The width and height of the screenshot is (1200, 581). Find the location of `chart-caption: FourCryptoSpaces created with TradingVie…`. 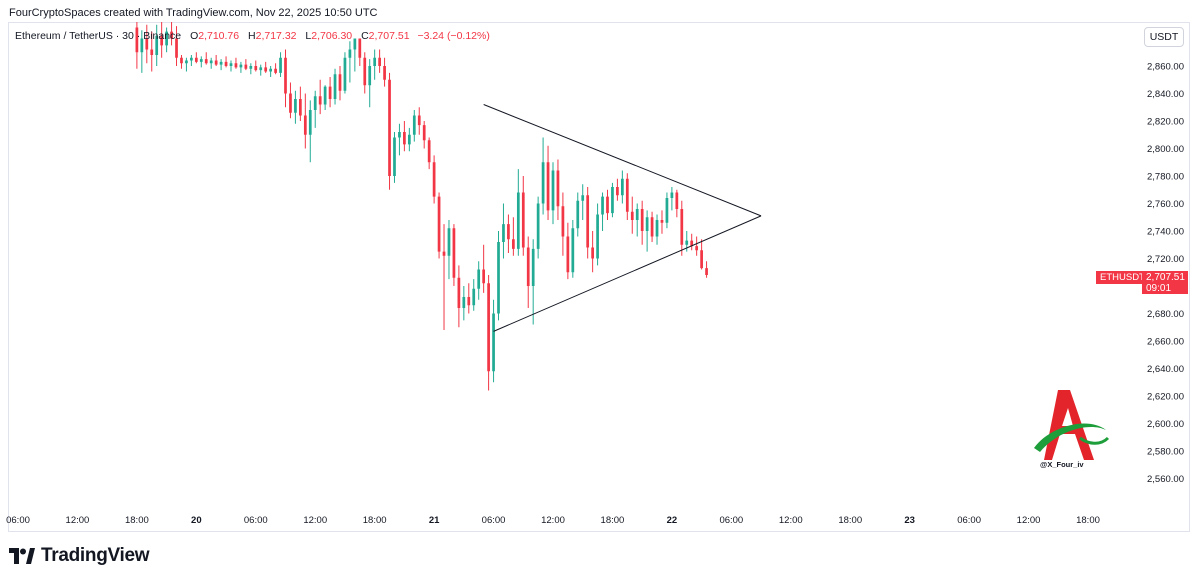

chart-caption: FourCryptoSpaces created with TradingVie… is located at coordinates (193, 13).